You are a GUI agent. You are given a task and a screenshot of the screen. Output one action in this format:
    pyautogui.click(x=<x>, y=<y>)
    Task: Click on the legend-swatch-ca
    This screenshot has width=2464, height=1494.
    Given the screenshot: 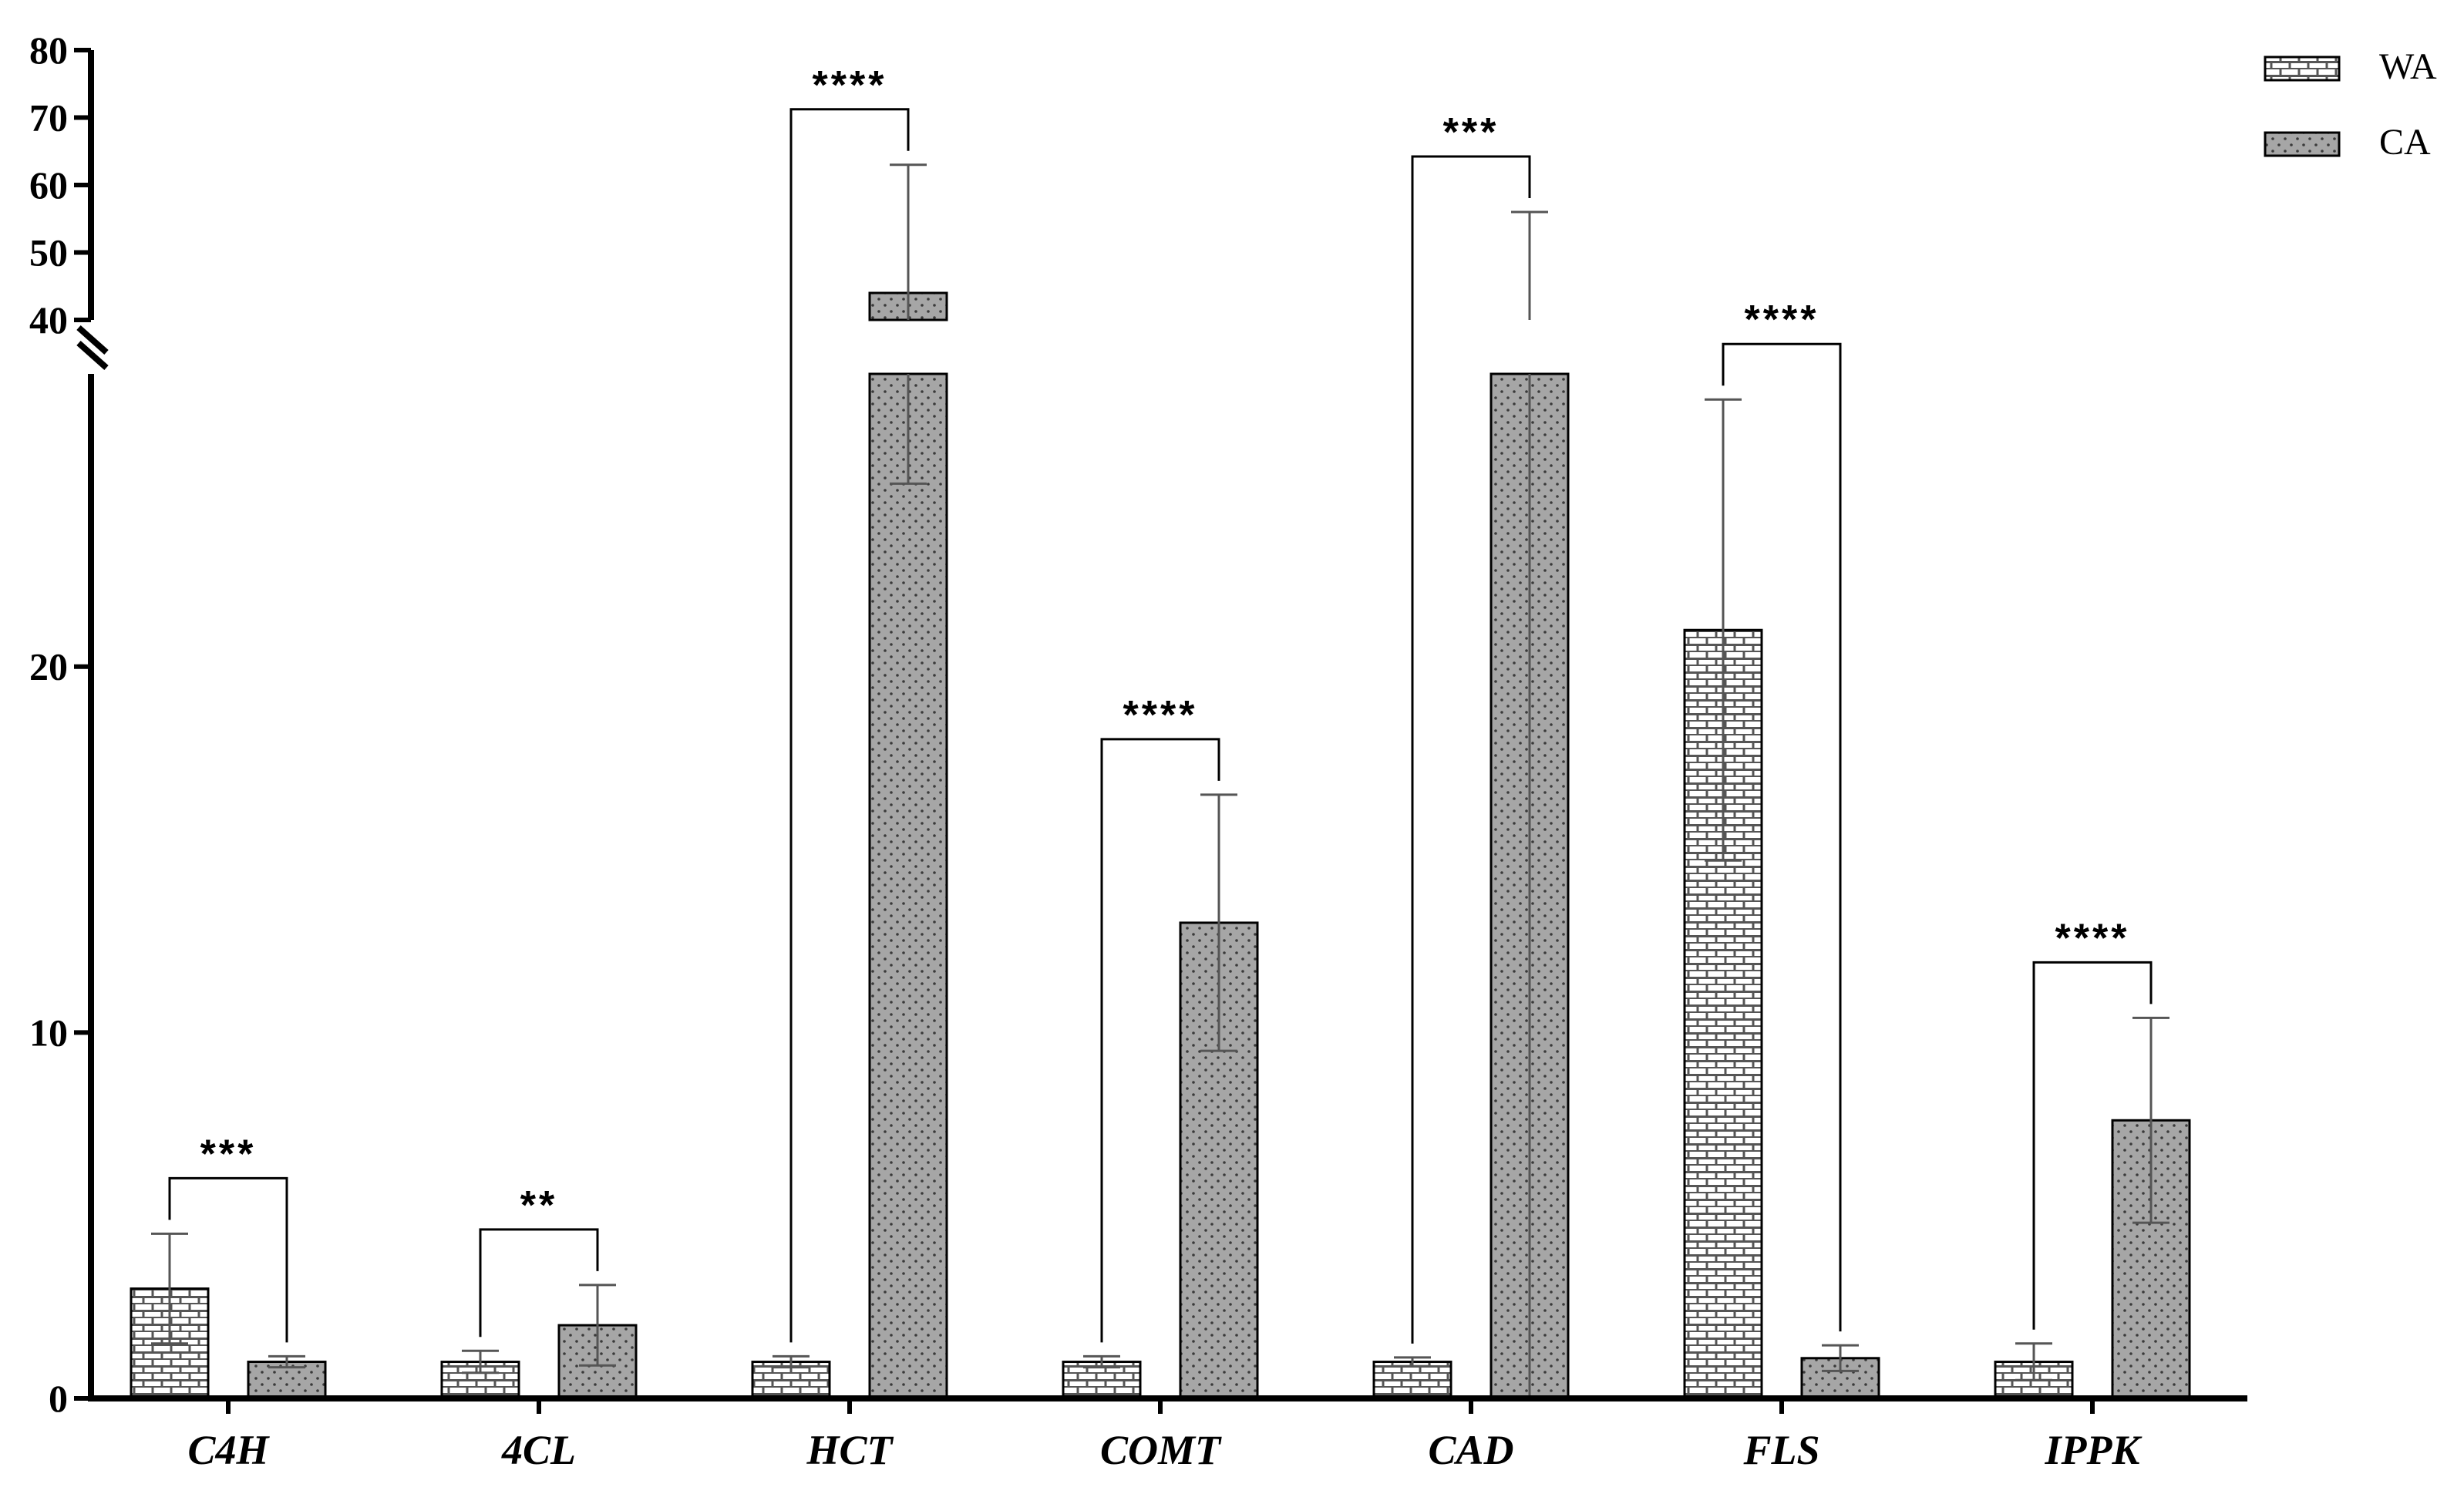 What is the action you would take?
    pyautogui.click(x=2302, y=144)
    